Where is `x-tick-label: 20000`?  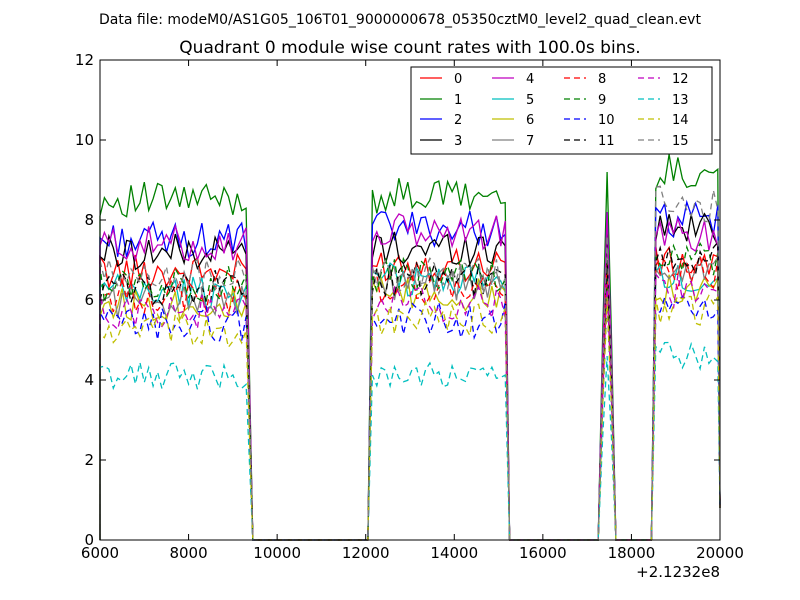
x-tick-label: 20000 is located at coordinates (720, 553).